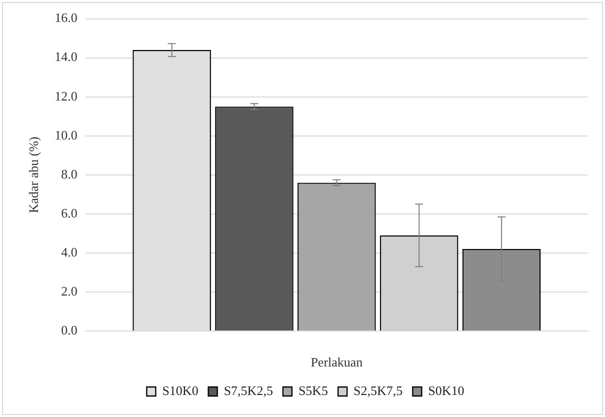 The width and height of the screenshot is (605, 417). What do you see at coordinates (313, 390) in the screenshot?
I see `legend-label: S5K5` at bounding box center [313, 390].